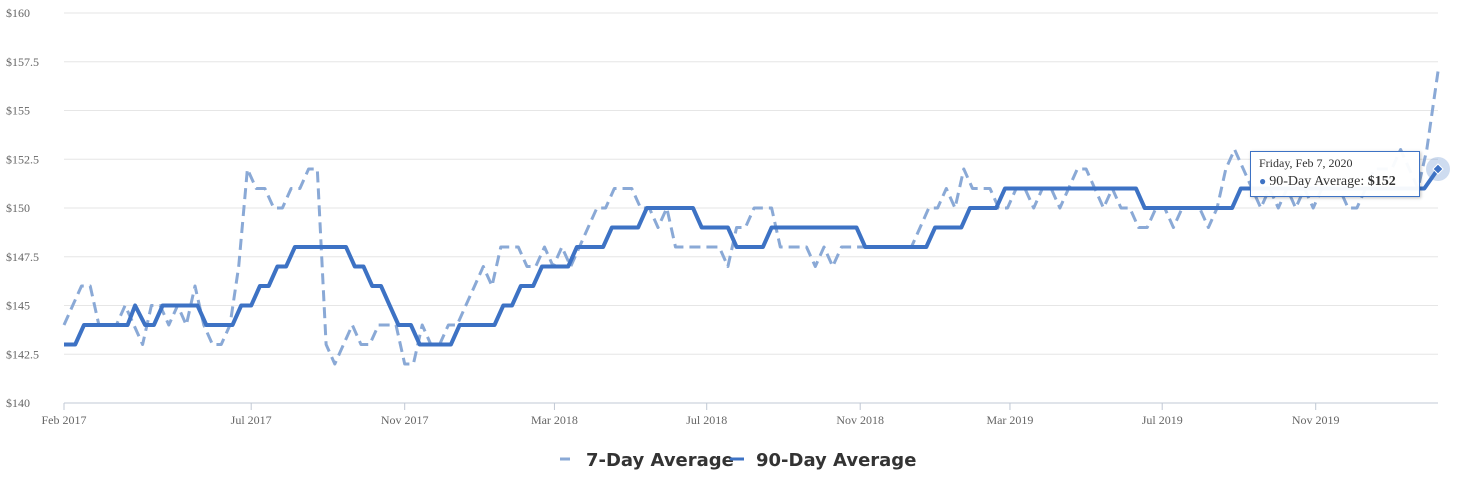 This screenshot has width=1464, height=483. I want to click on y-tick-label: $160, so click(18, 13).